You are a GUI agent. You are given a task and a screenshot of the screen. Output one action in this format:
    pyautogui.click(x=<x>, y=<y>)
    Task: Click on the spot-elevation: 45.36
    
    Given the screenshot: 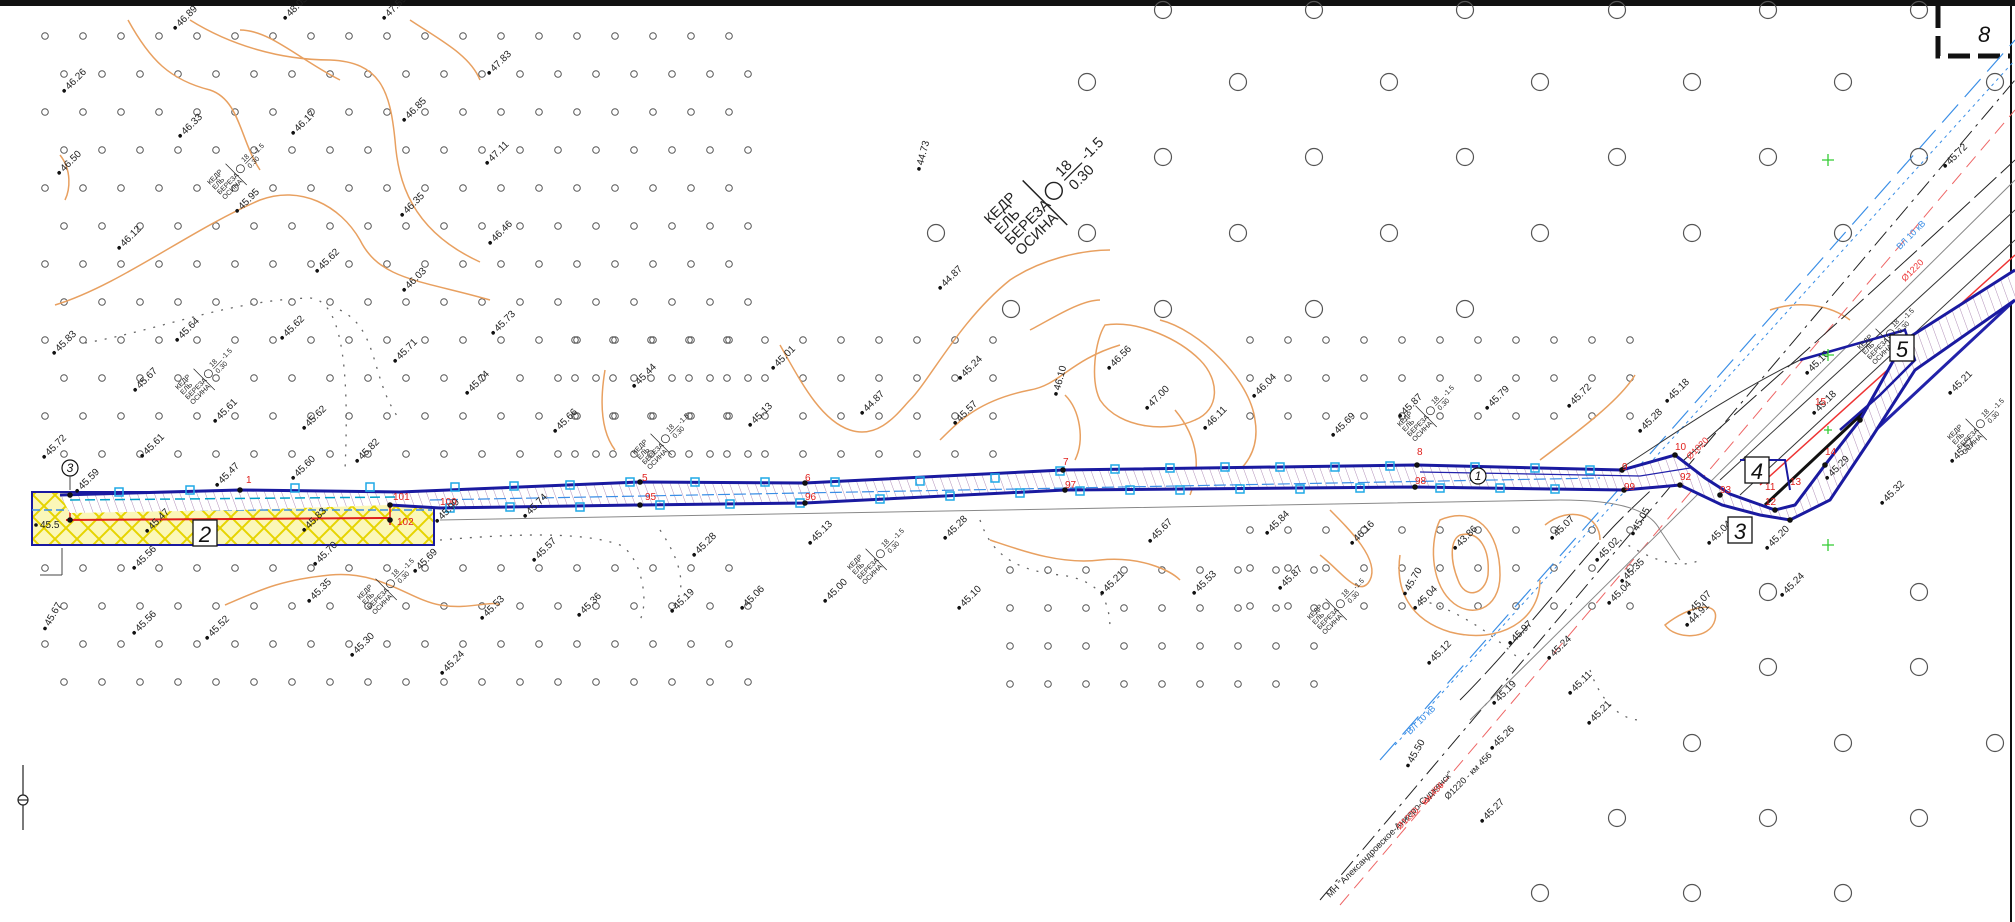 What is the action you would take?
    pyautogui.click(x=590, y=603)
    